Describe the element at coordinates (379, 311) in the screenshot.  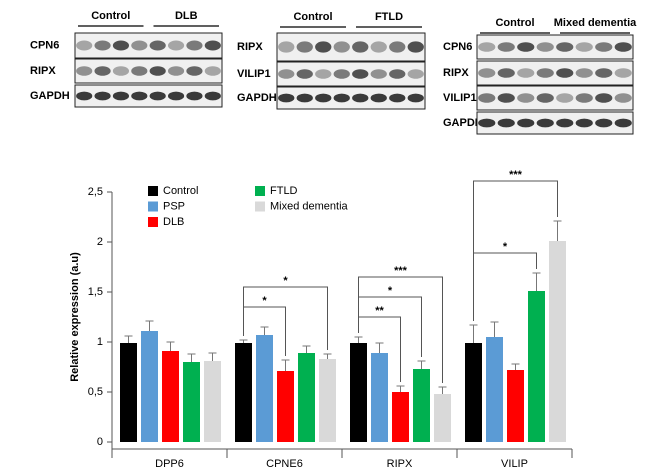
I see `significance-label: **` at that location.